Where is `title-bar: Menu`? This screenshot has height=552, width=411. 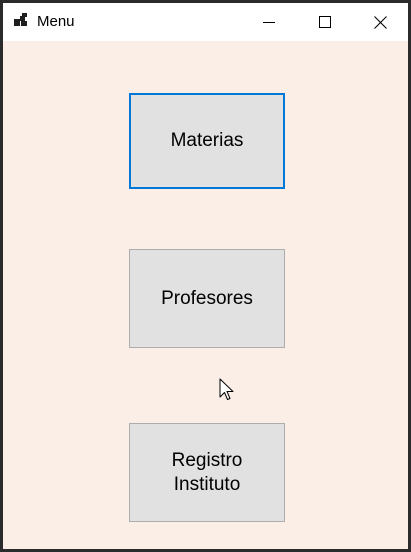
title-bar: Menu is located at coordinates (205, 22).